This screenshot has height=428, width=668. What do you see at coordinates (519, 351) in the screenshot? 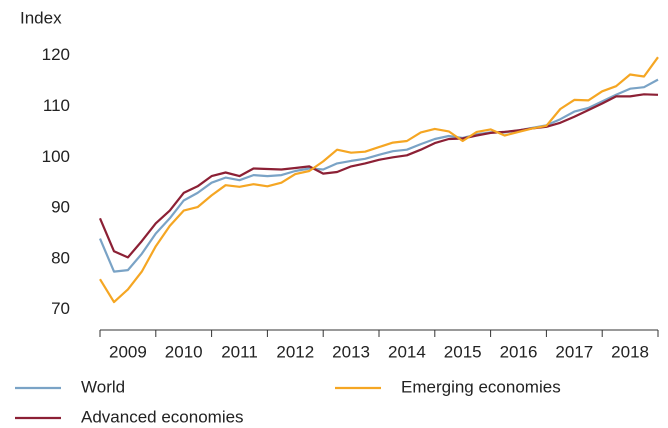
I see `x-tick-label: 2016` at bounding box center [519, 351].